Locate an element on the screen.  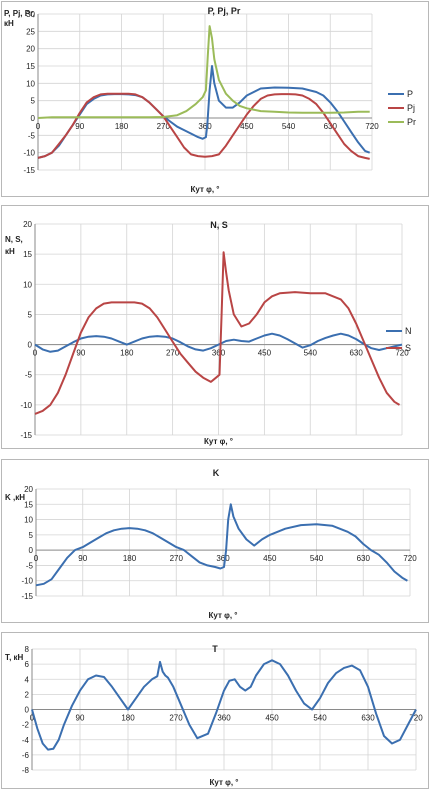
y-tick-label: -8 is located at coordinates (26, 770).